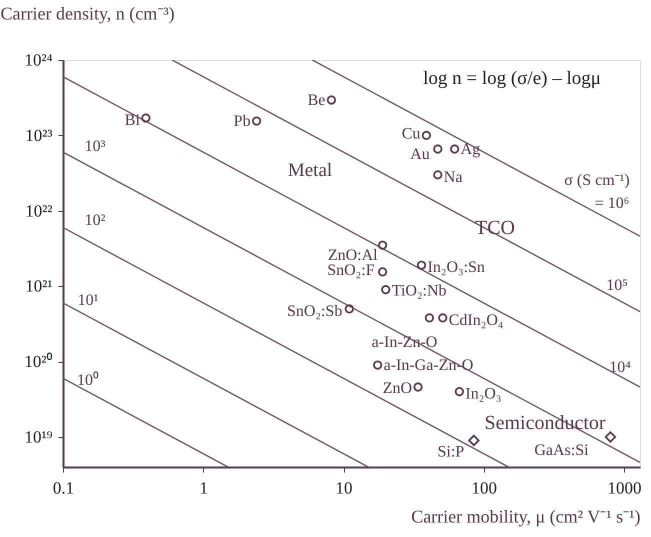 The height and width of the screenshot is (537, 651). I want to click on annotation: Au, so click(420, 155).